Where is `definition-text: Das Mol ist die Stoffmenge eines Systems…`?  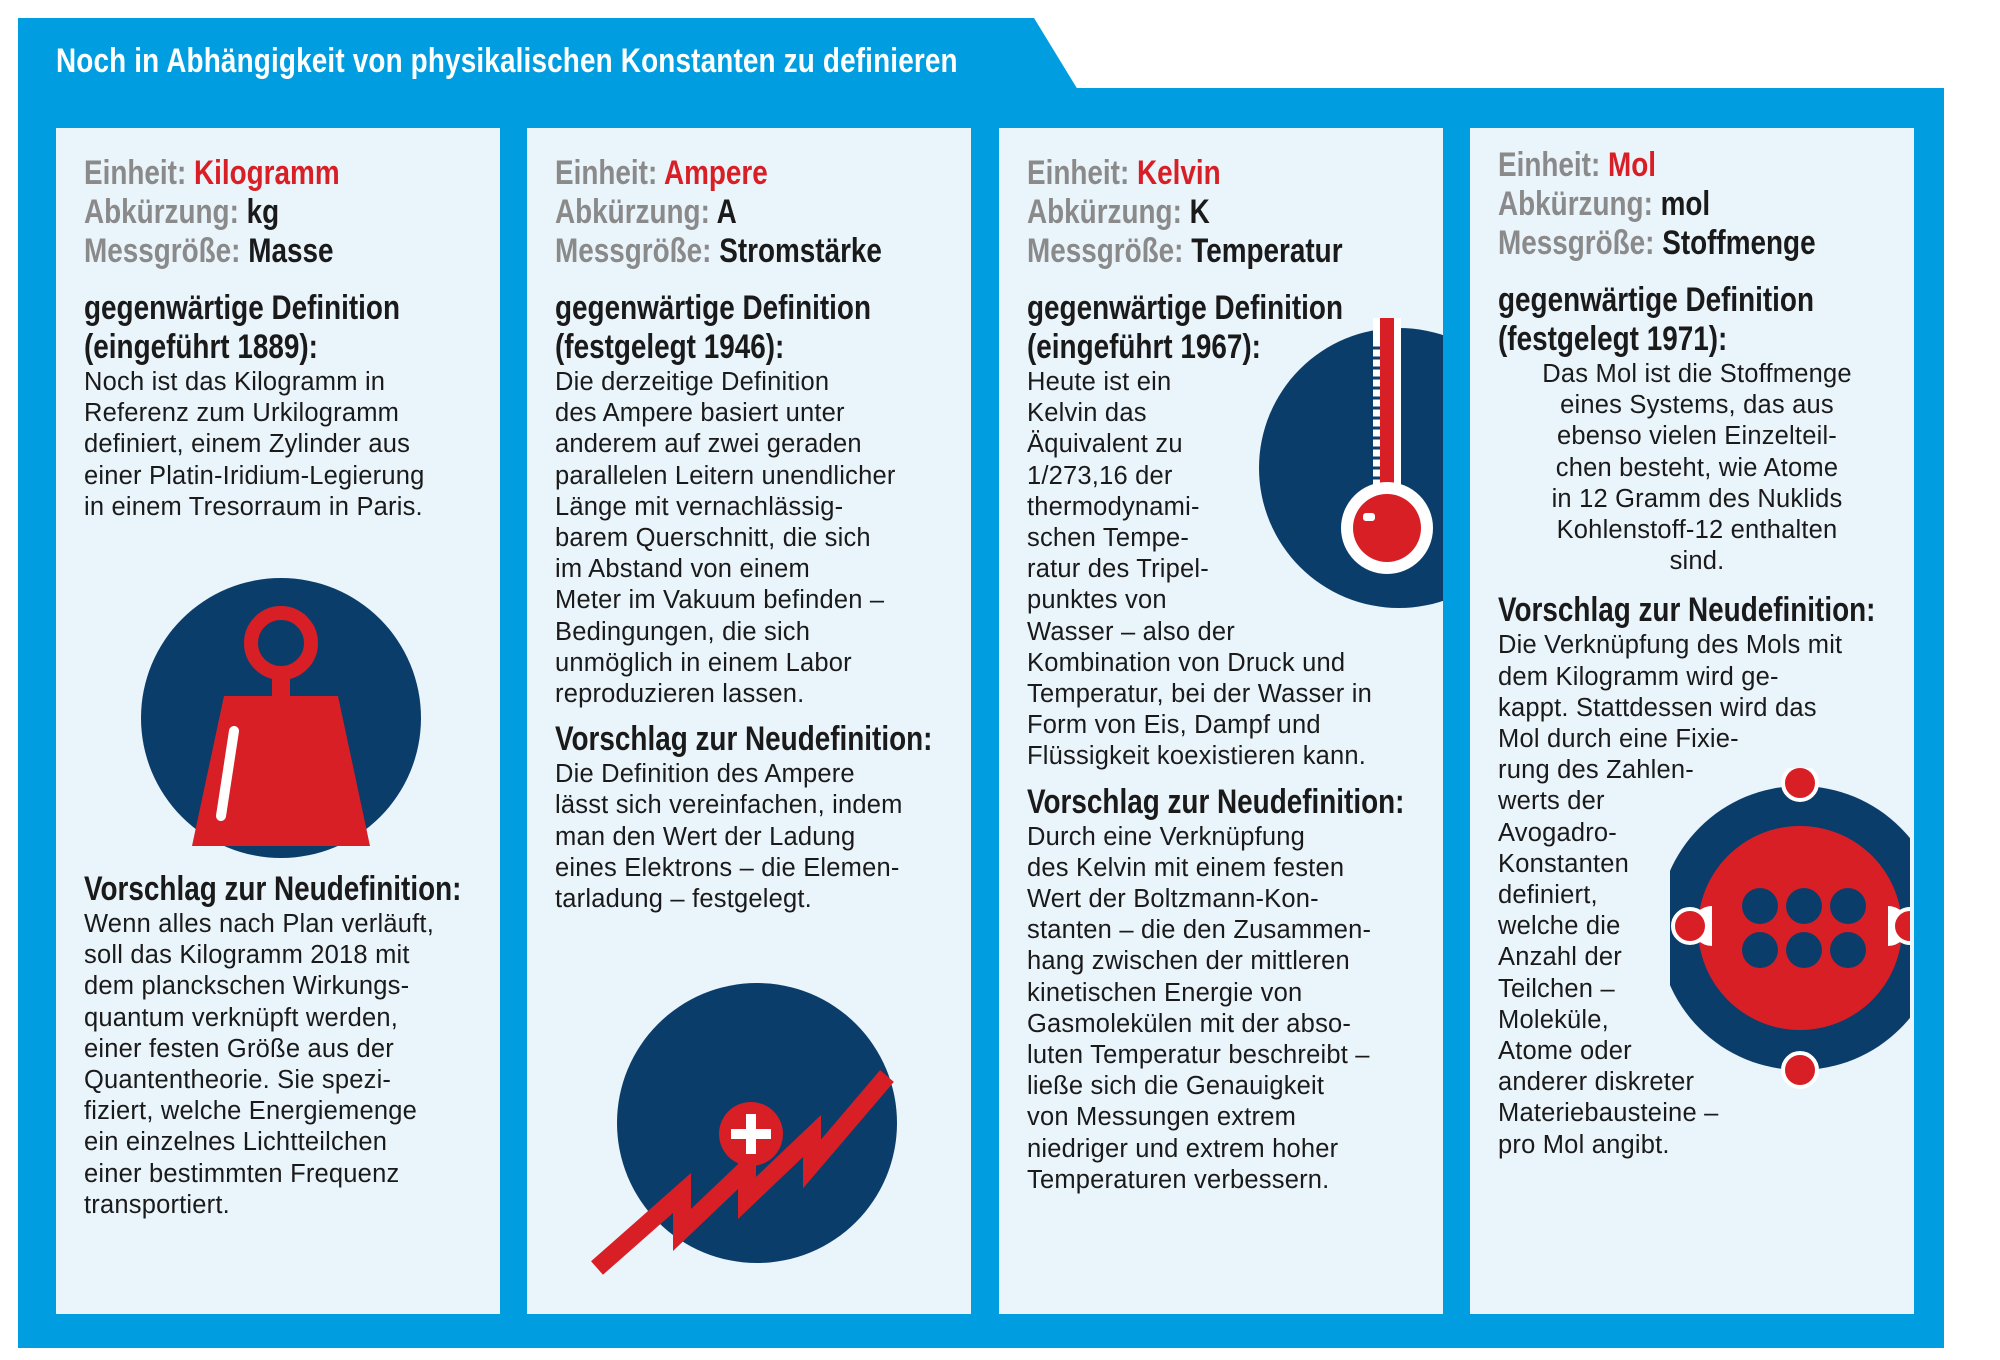
definition-text: Das Mol ist die Stoffmenge eines Systems… is located at coordinates (1697, 468).